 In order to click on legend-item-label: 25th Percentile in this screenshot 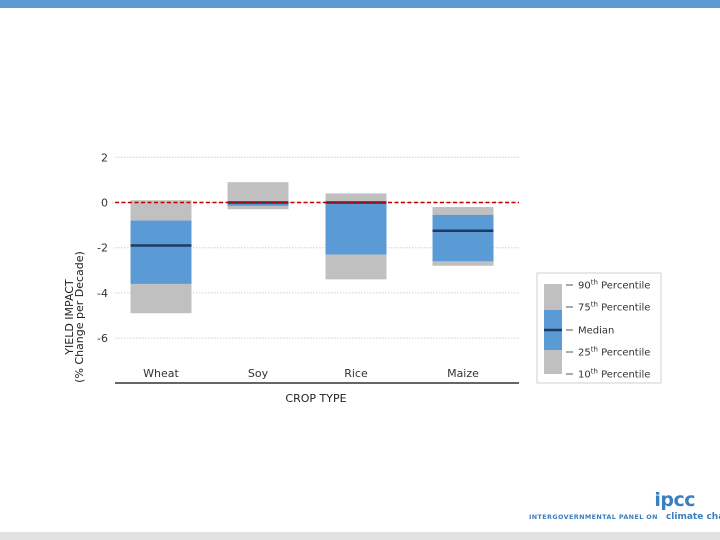, I will do `click(614, 352)`.